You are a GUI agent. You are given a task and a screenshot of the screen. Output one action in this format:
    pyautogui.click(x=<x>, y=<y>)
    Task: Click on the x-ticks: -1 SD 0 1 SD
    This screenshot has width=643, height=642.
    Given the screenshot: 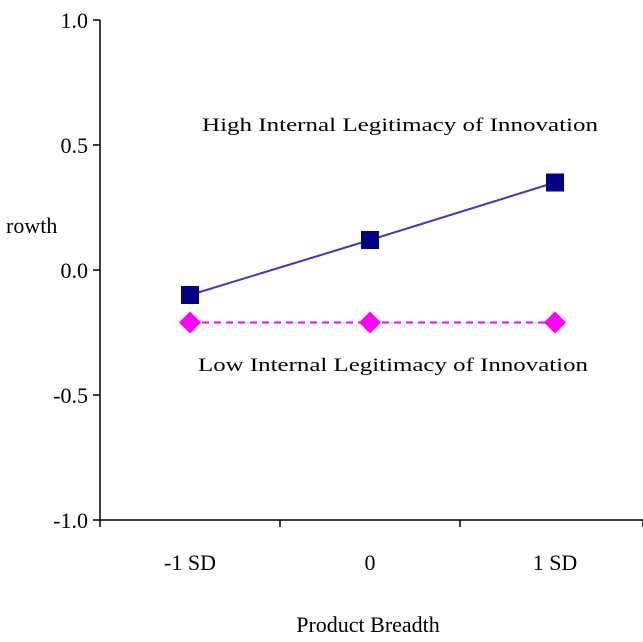 What is the action you would take?
    pyautogui.click(x=371, y=547)
    